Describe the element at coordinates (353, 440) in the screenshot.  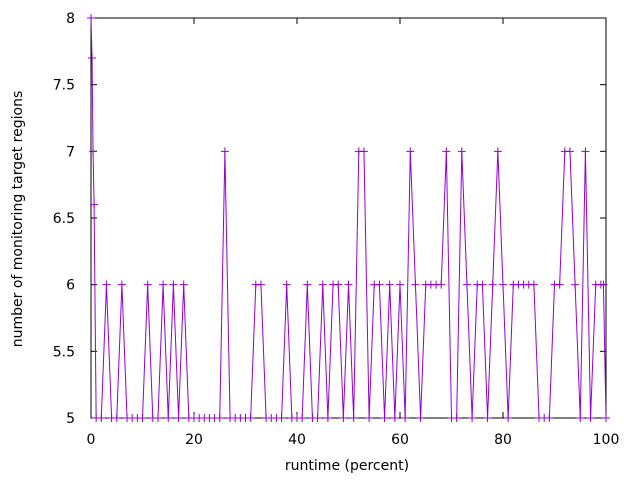
I see `x-tick-labels: 0 20 40 60 80 100` at that location.